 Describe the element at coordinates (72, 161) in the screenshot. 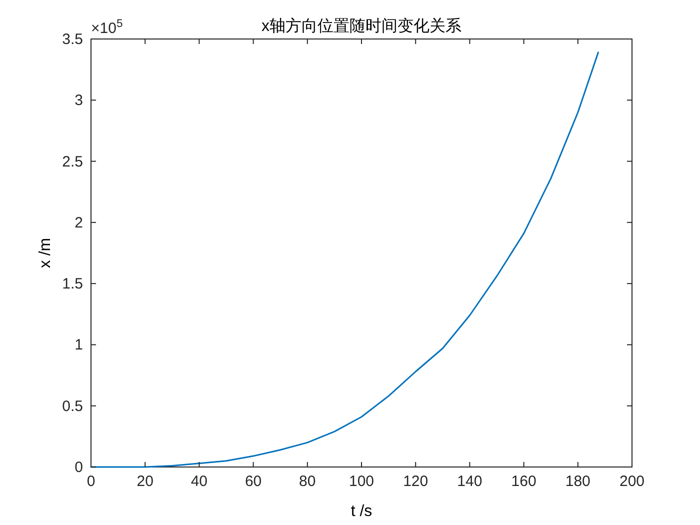

I see `y-tick-label: 2.5` at that location.